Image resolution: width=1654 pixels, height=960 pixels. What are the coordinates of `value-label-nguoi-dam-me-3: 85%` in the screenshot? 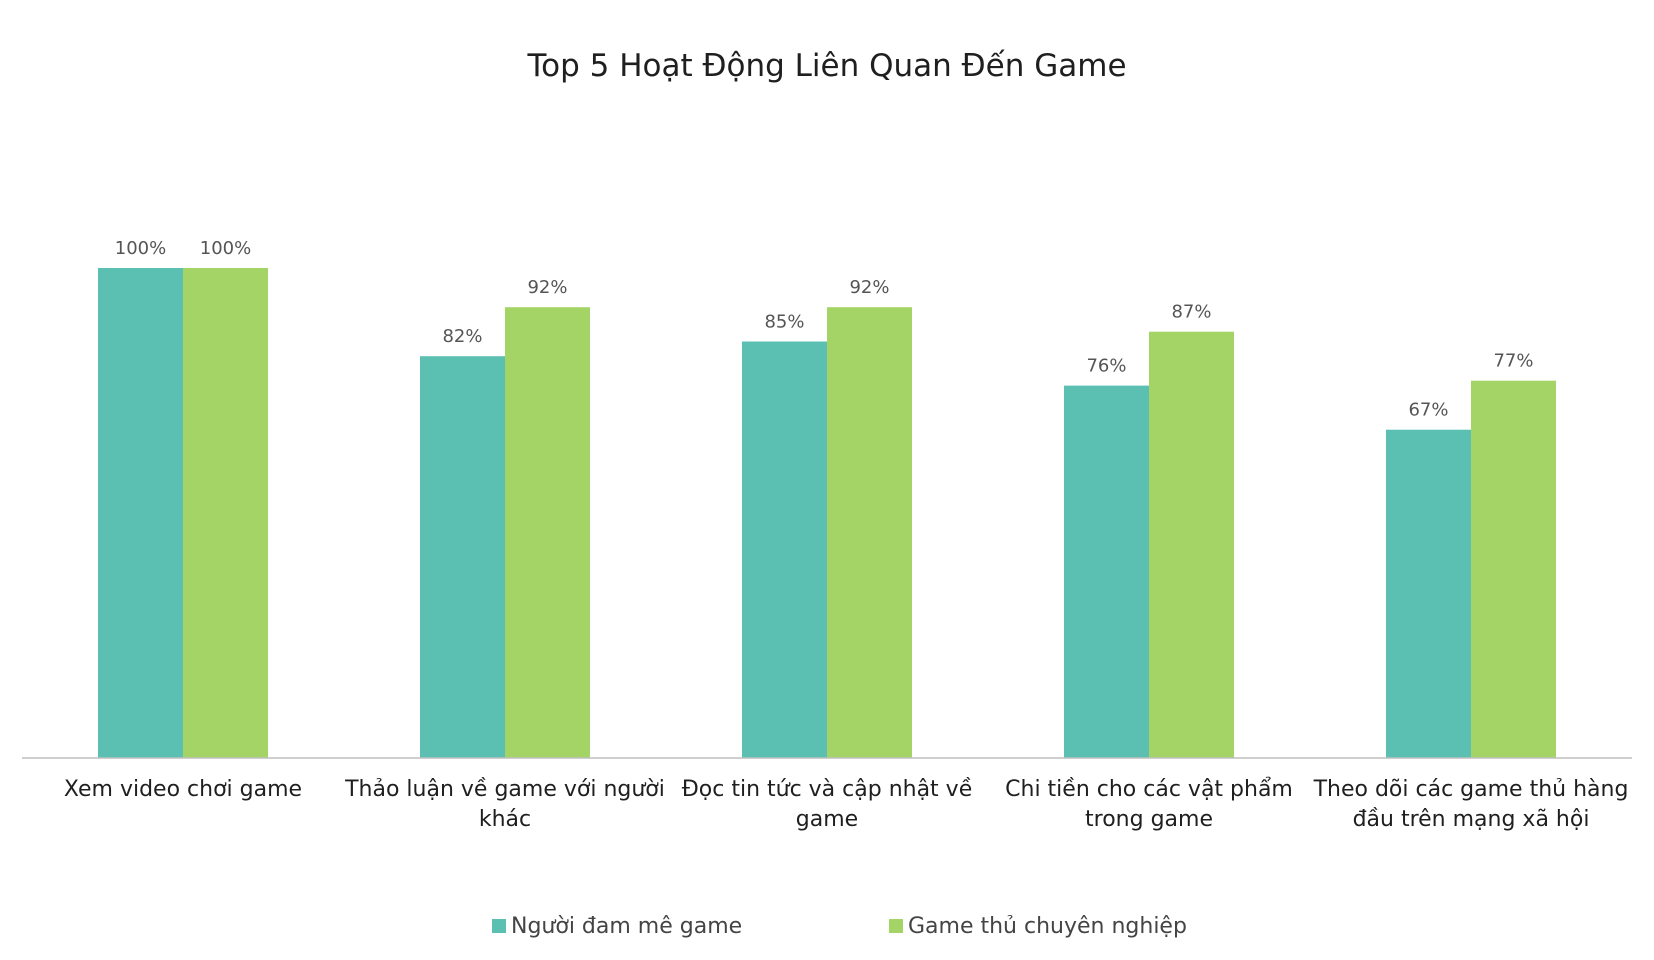 It's located at (784, 322).